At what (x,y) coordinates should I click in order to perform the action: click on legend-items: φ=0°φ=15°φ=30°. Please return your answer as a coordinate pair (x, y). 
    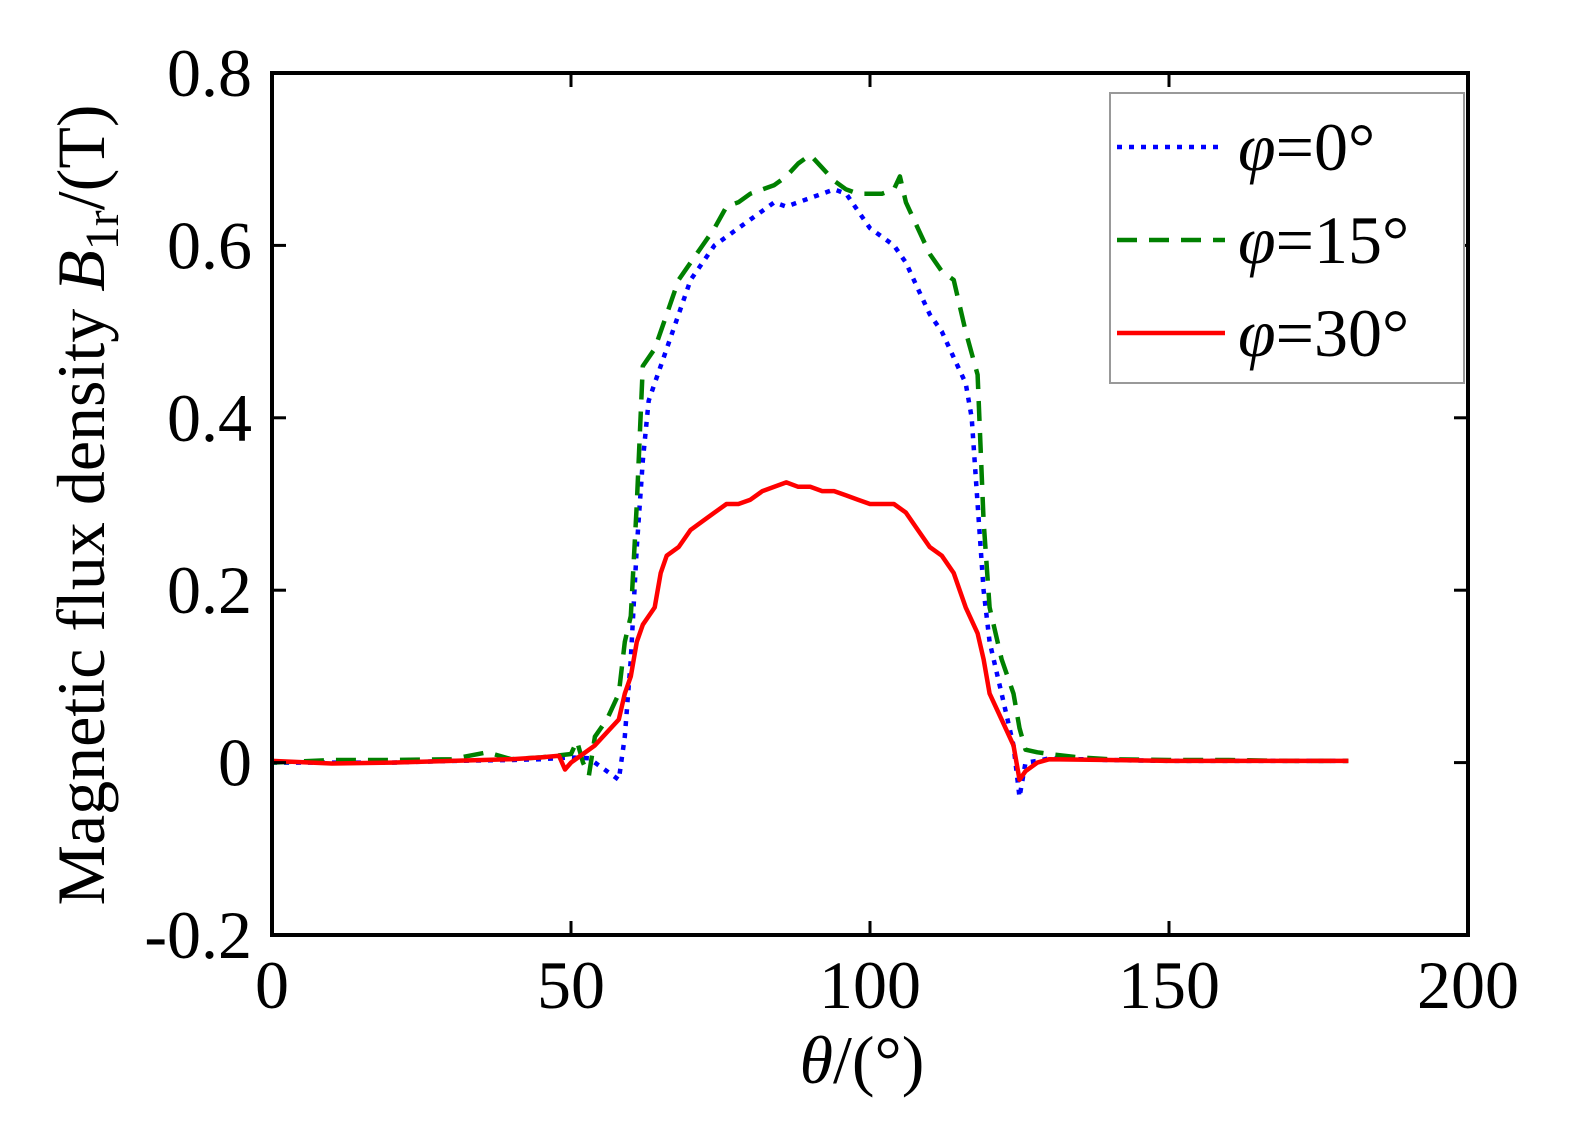
    Looking at the image, I should click on (1263, 240).